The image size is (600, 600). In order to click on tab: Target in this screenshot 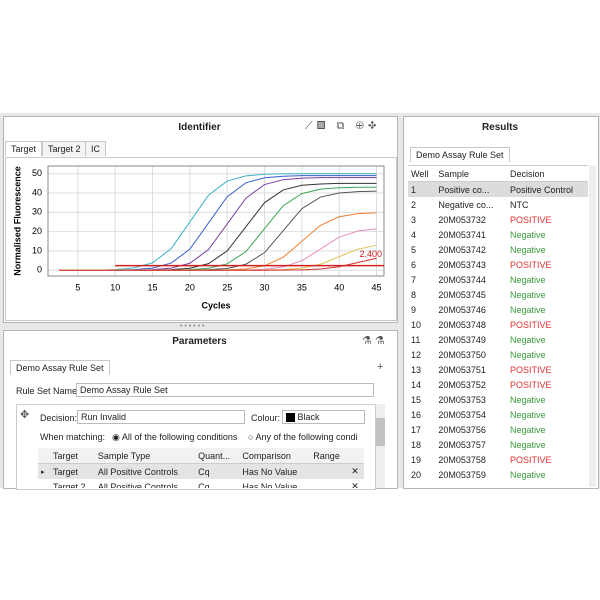, I will do `click(24, 148)`.